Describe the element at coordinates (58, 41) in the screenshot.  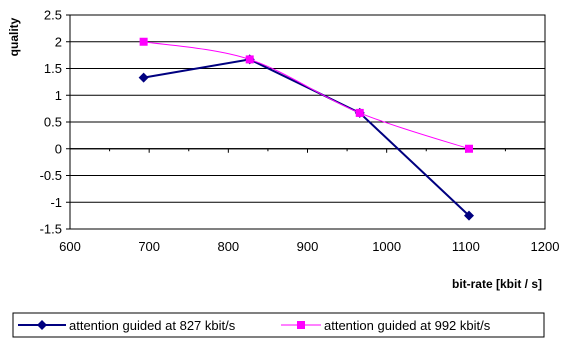
I see `y-tick-label: 2` at that location.